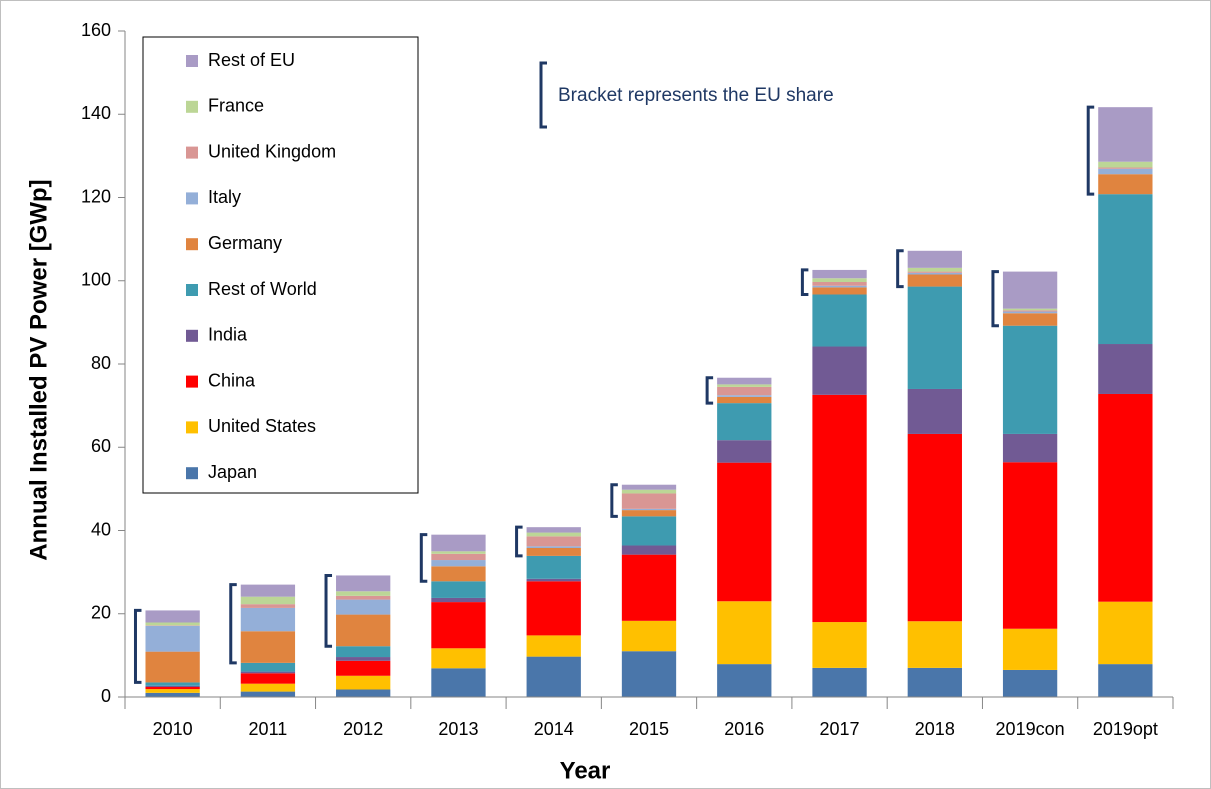 This screenshot has width=1211, height=789. What do you see at coordinates (363, 729) in the screenshot?
I see `x-tick-label: 2012` at bounding box center [363, 729].